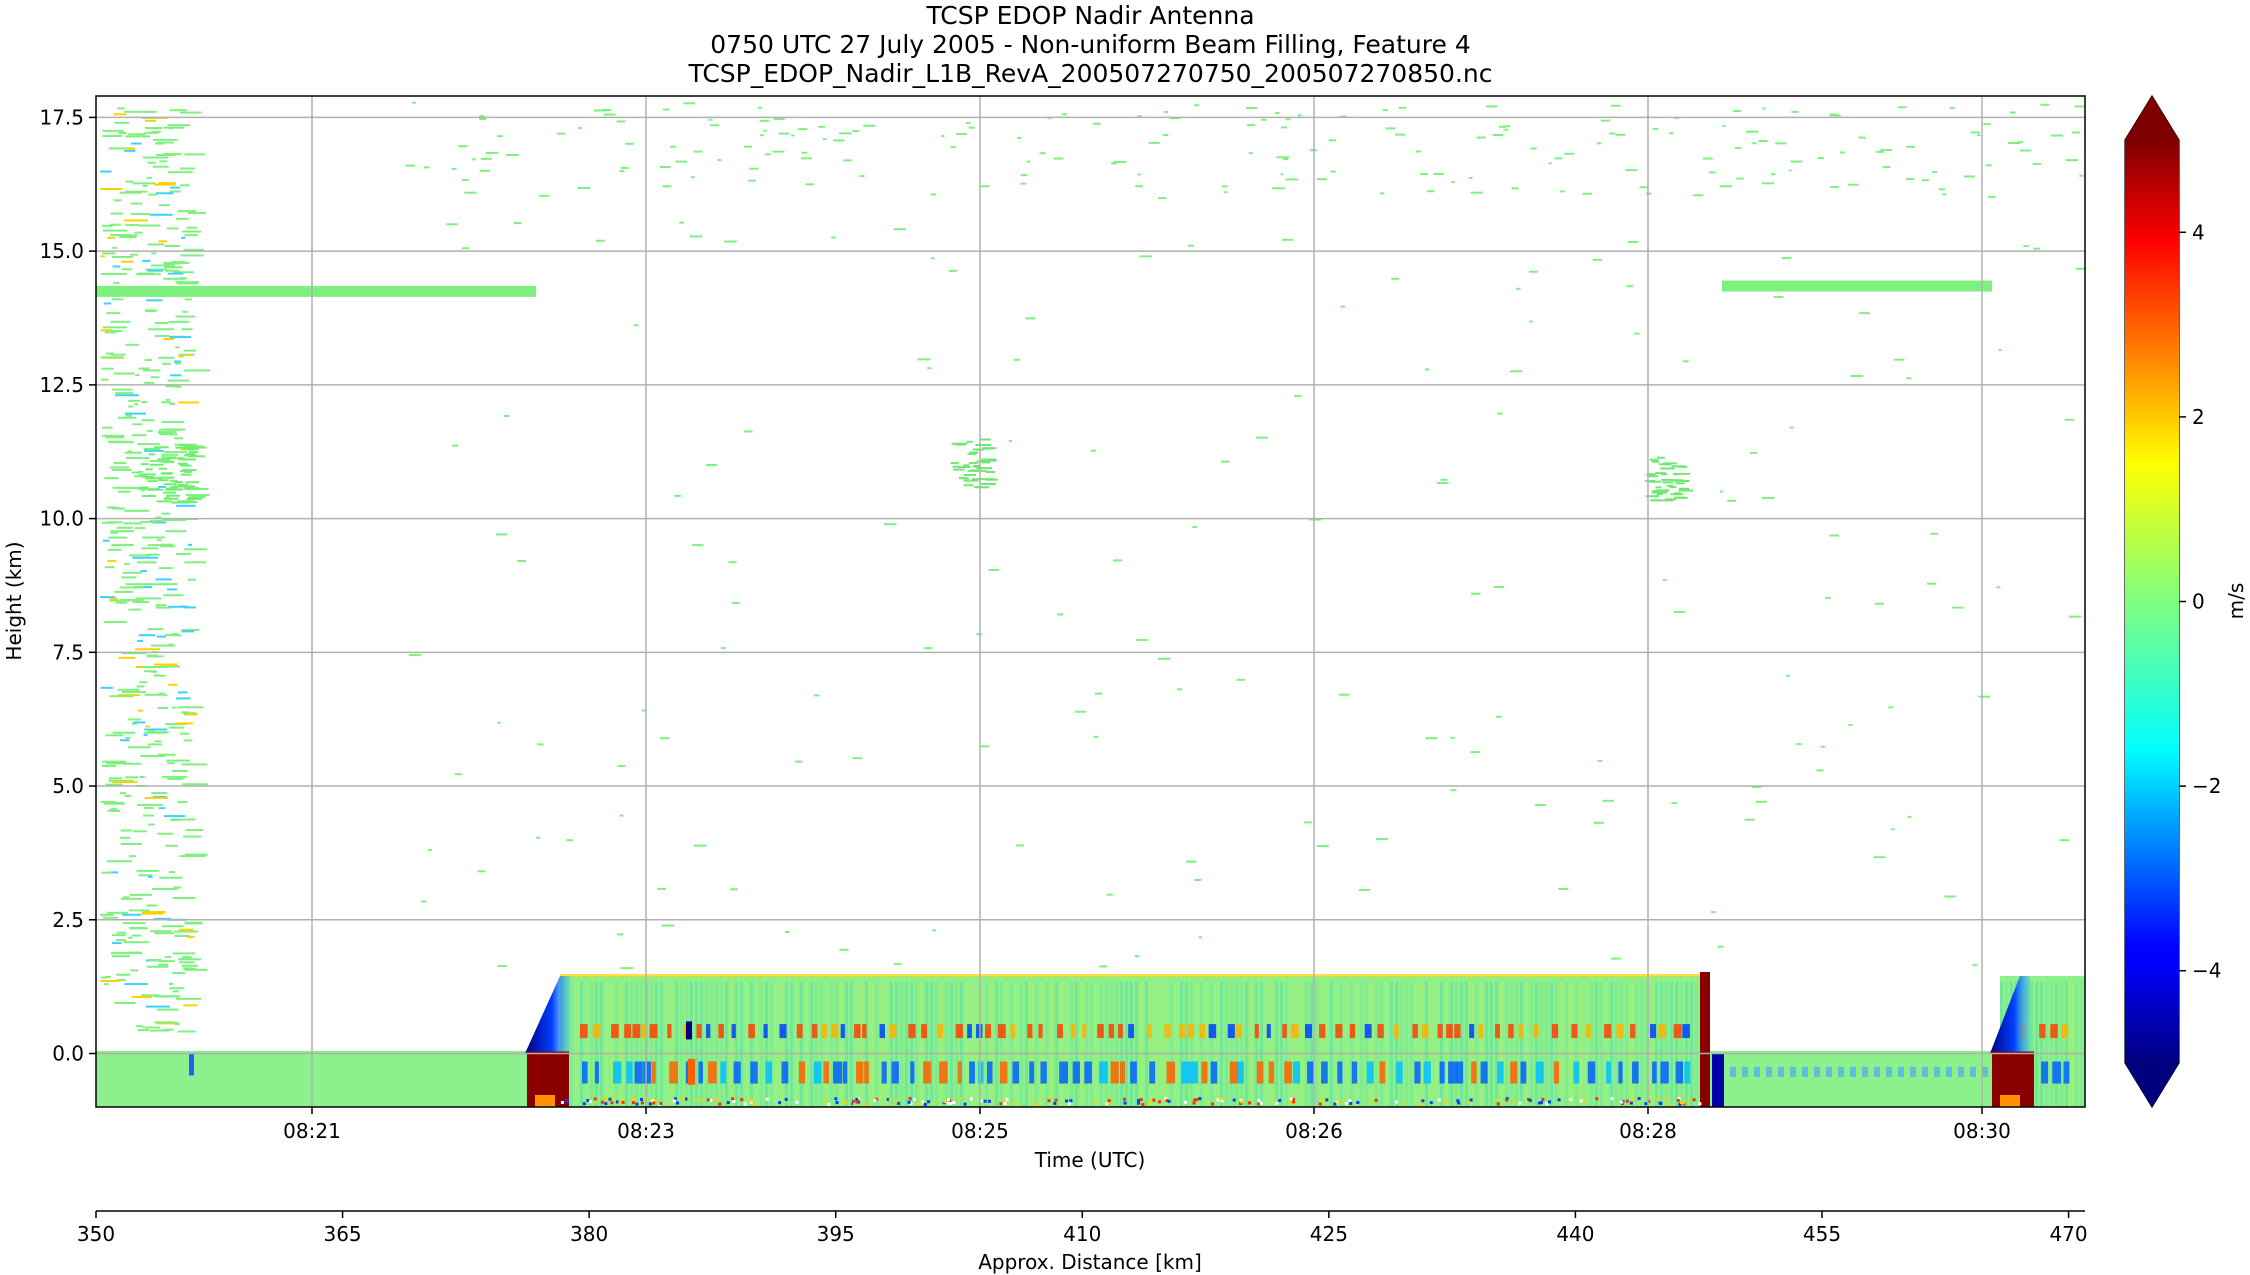 The width and height of the screenshot is (2250, 1275). Describe the element at coordinates (68, 920) in the screenshot. I see `y-tick-label-6: 2.5` at that location.